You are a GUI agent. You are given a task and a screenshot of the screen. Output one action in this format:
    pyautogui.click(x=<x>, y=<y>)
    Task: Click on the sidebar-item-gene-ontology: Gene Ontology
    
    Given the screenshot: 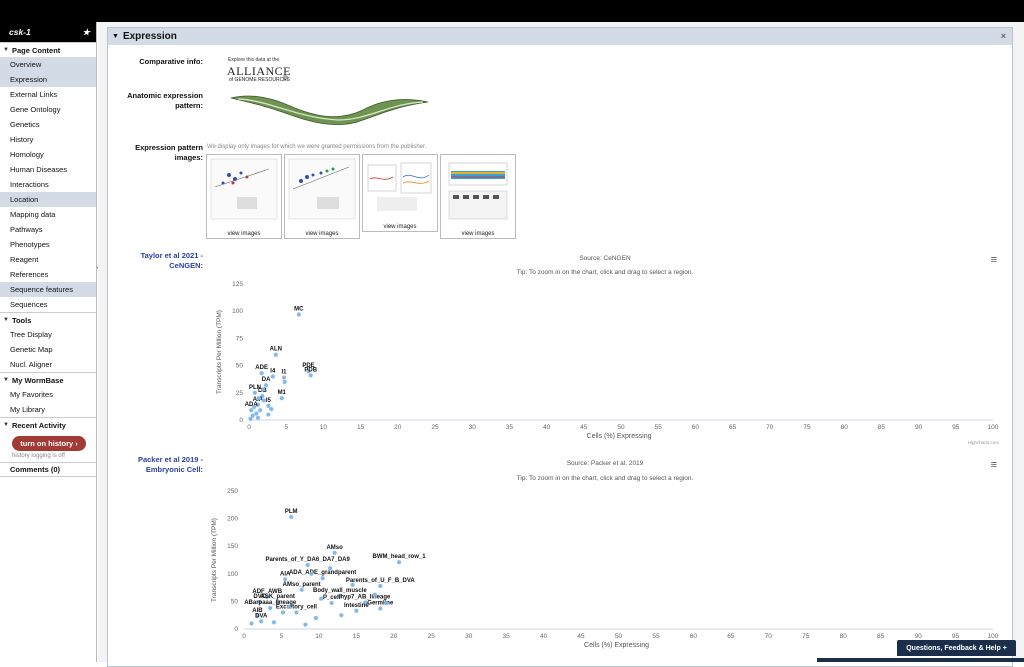 What is the action you would take?
    pyautogui.click(x=35, y=109)
    